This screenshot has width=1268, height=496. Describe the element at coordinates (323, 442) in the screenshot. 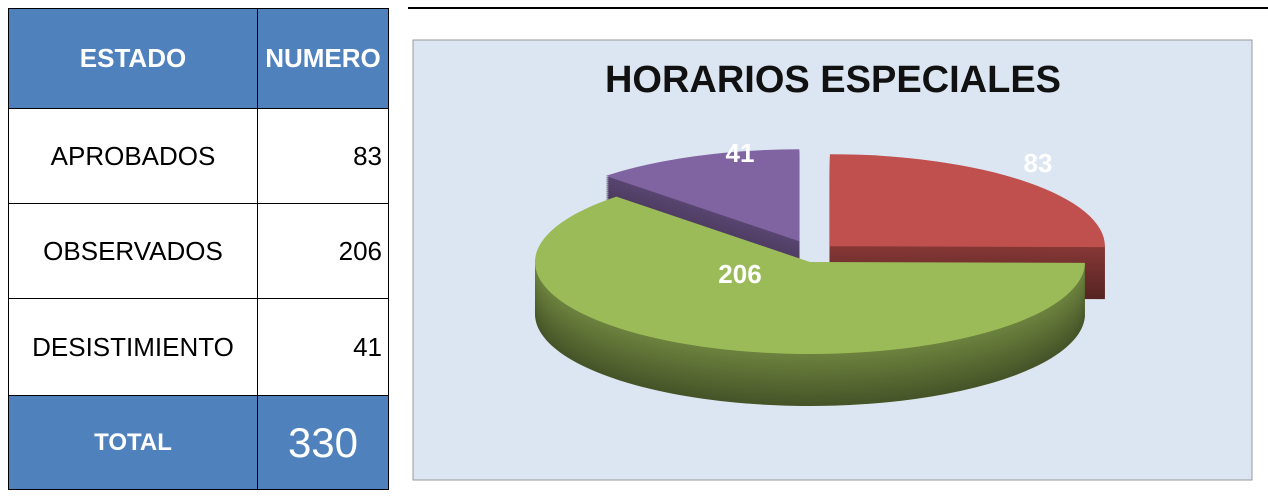

I see `total-value: 330` at that location.